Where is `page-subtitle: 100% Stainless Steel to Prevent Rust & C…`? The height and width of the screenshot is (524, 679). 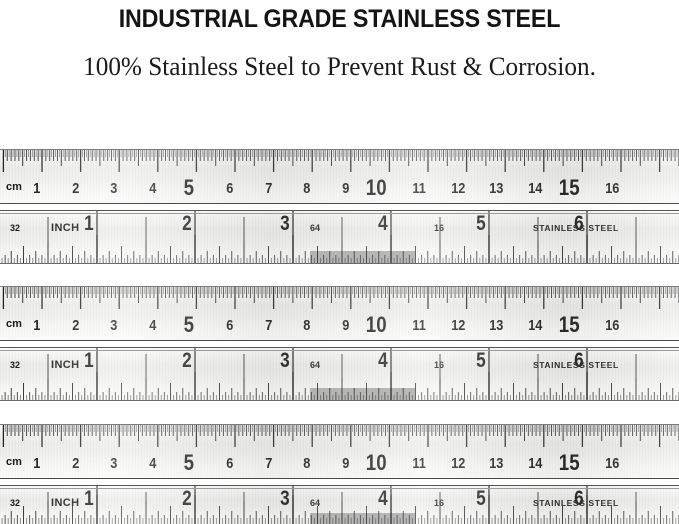 page-subtitle: 100% Stainless Steel to Prevent Rust & C… is located at coordinates (339, 66).